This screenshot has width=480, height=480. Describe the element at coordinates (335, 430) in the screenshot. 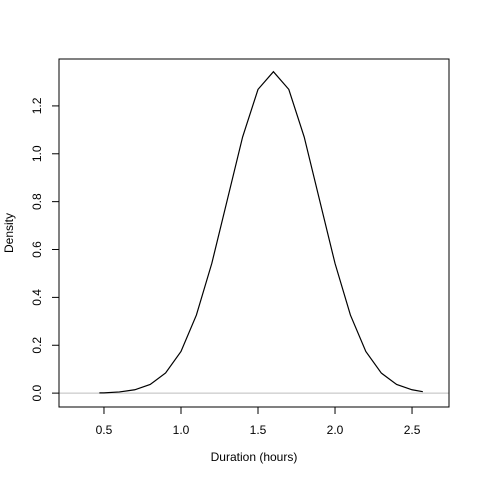

I see `x-tick-label: 2.0` at that location.